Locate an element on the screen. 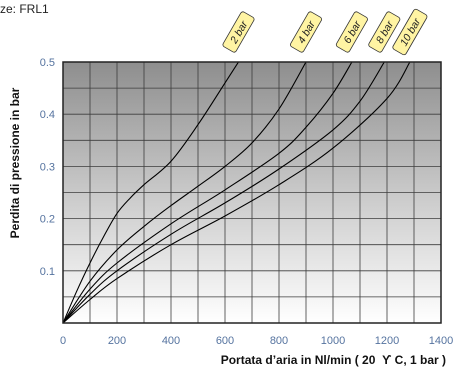 The image size is (457, 377). x-tick-label: 200 is located at coordinates (117, 341).